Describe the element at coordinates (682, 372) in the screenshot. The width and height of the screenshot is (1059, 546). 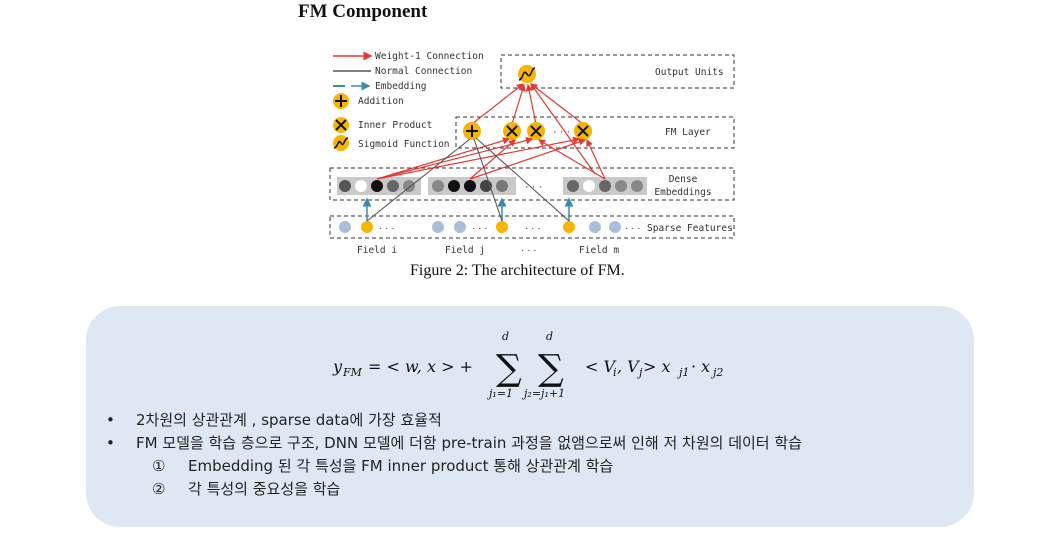
I see `formula-x1-sub: j1` at that location.